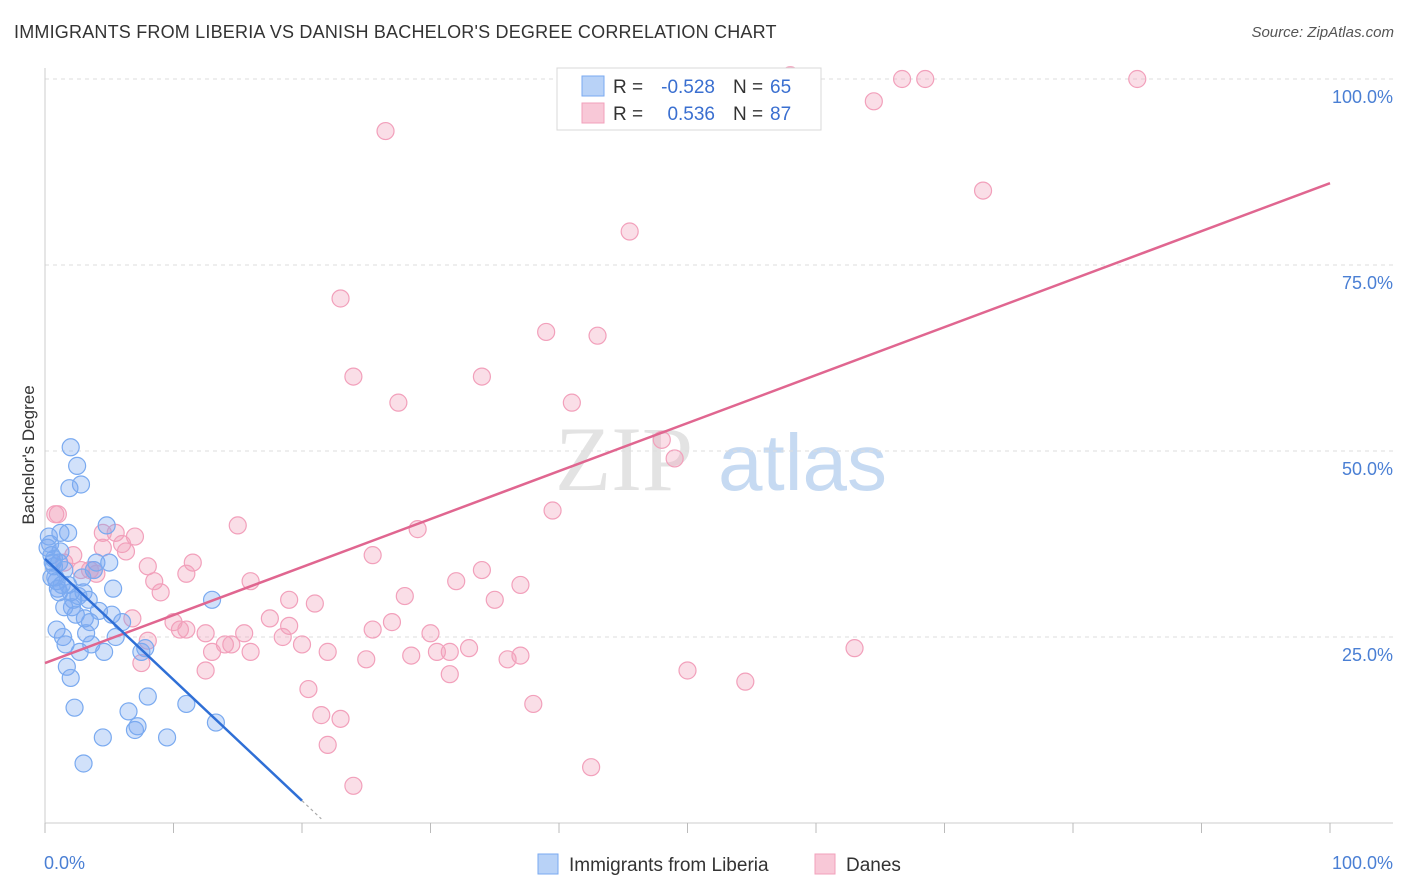 This screenshot has height=892, width=1406. I want to click on bottom-legend-swatch-liberia, so click(548, 864).